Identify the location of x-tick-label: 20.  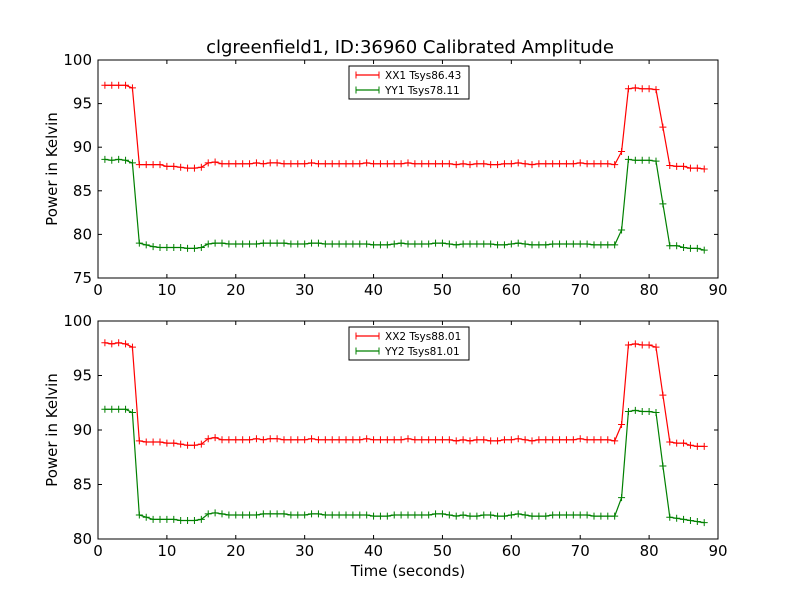
(235, 290).